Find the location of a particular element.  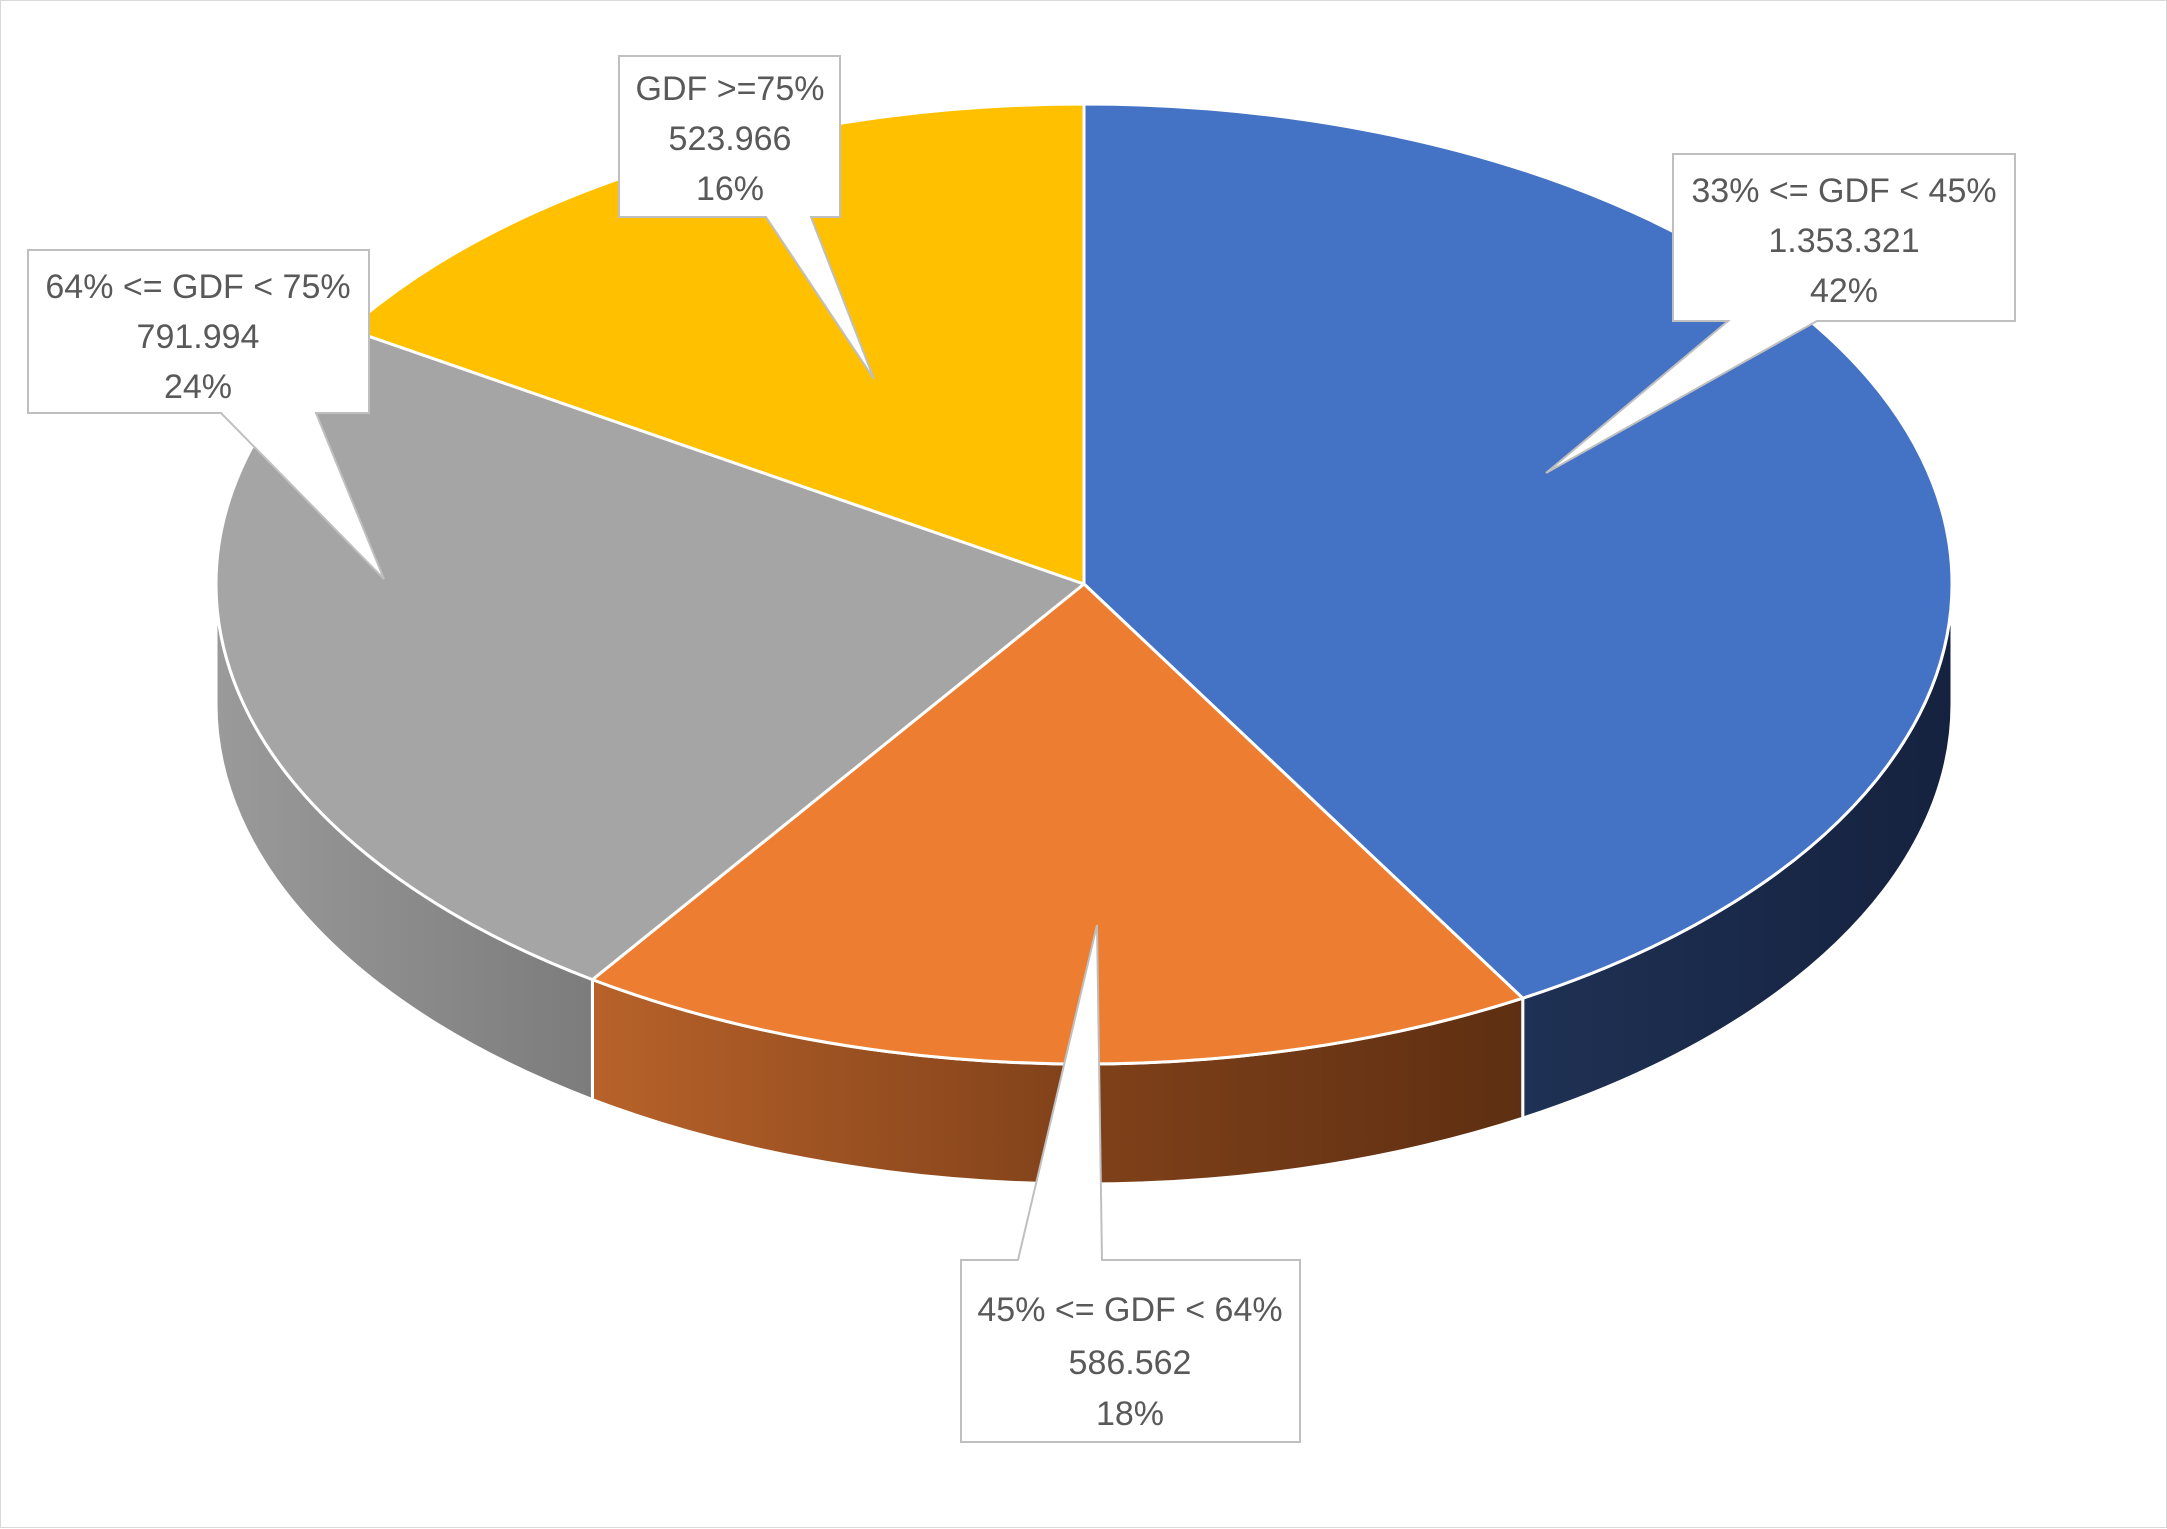

slice-0-label: 33% <= GDF < 45% is located at coordinates (1843, 191).